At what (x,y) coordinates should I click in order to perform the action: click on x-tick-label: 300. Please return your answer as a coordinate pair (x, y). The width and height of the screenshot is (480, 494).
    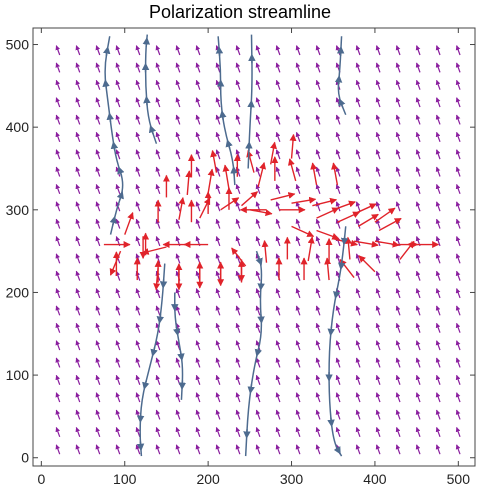
    Looking at the image, I should click on (292, 479).